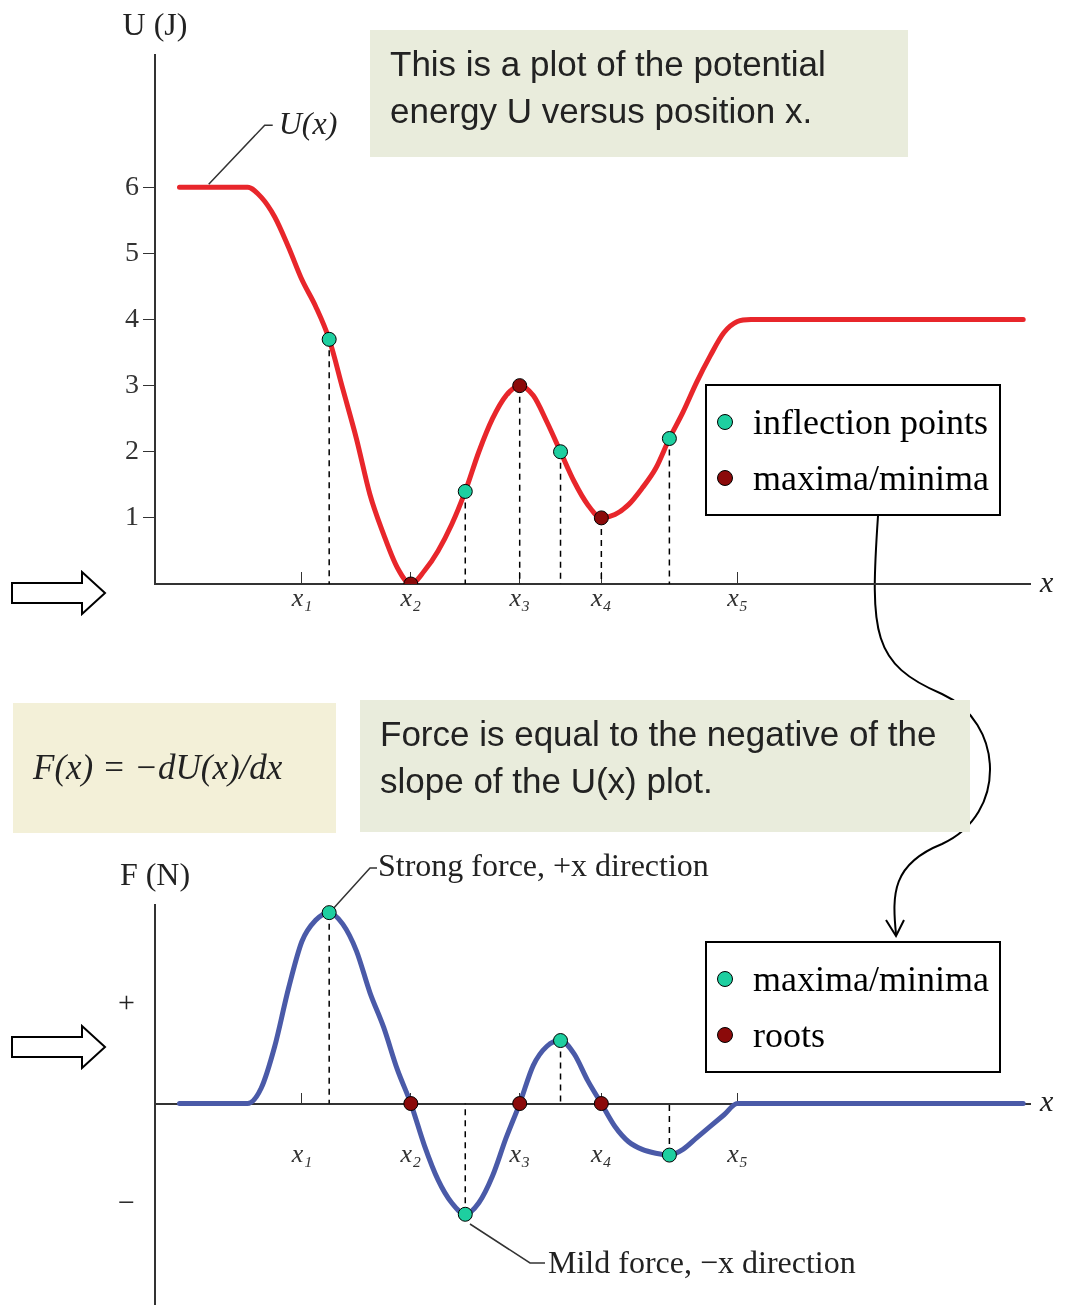 The image size is (1067, 1312). What do you see at coordinates (155, 874) in the screenshot?
I see `y-axis-title: F (N)` at bounding box center [155, 874].